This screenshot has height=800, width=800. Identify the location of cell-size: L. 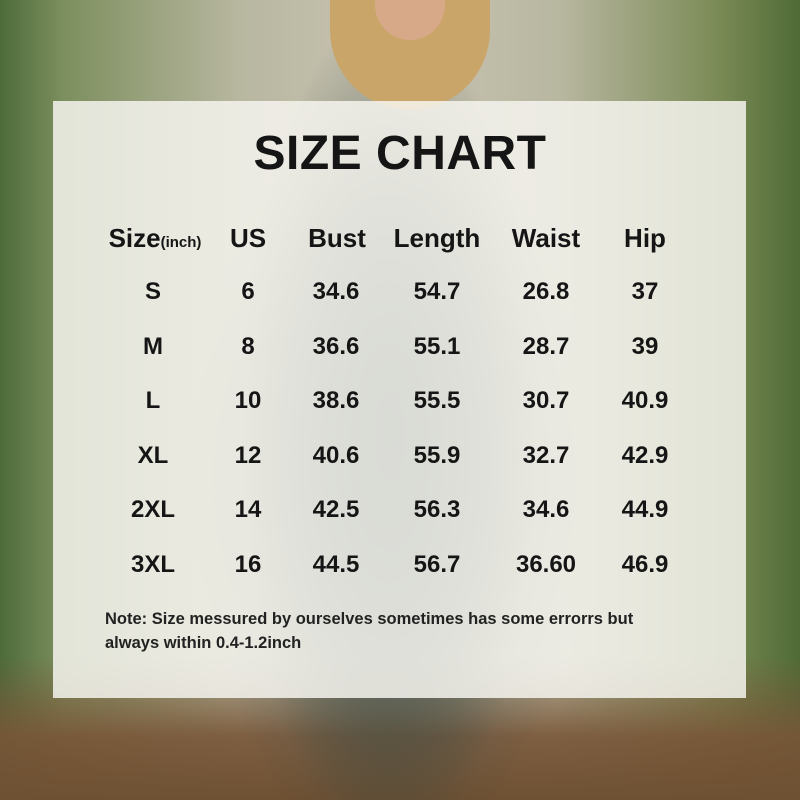
(153, 400).